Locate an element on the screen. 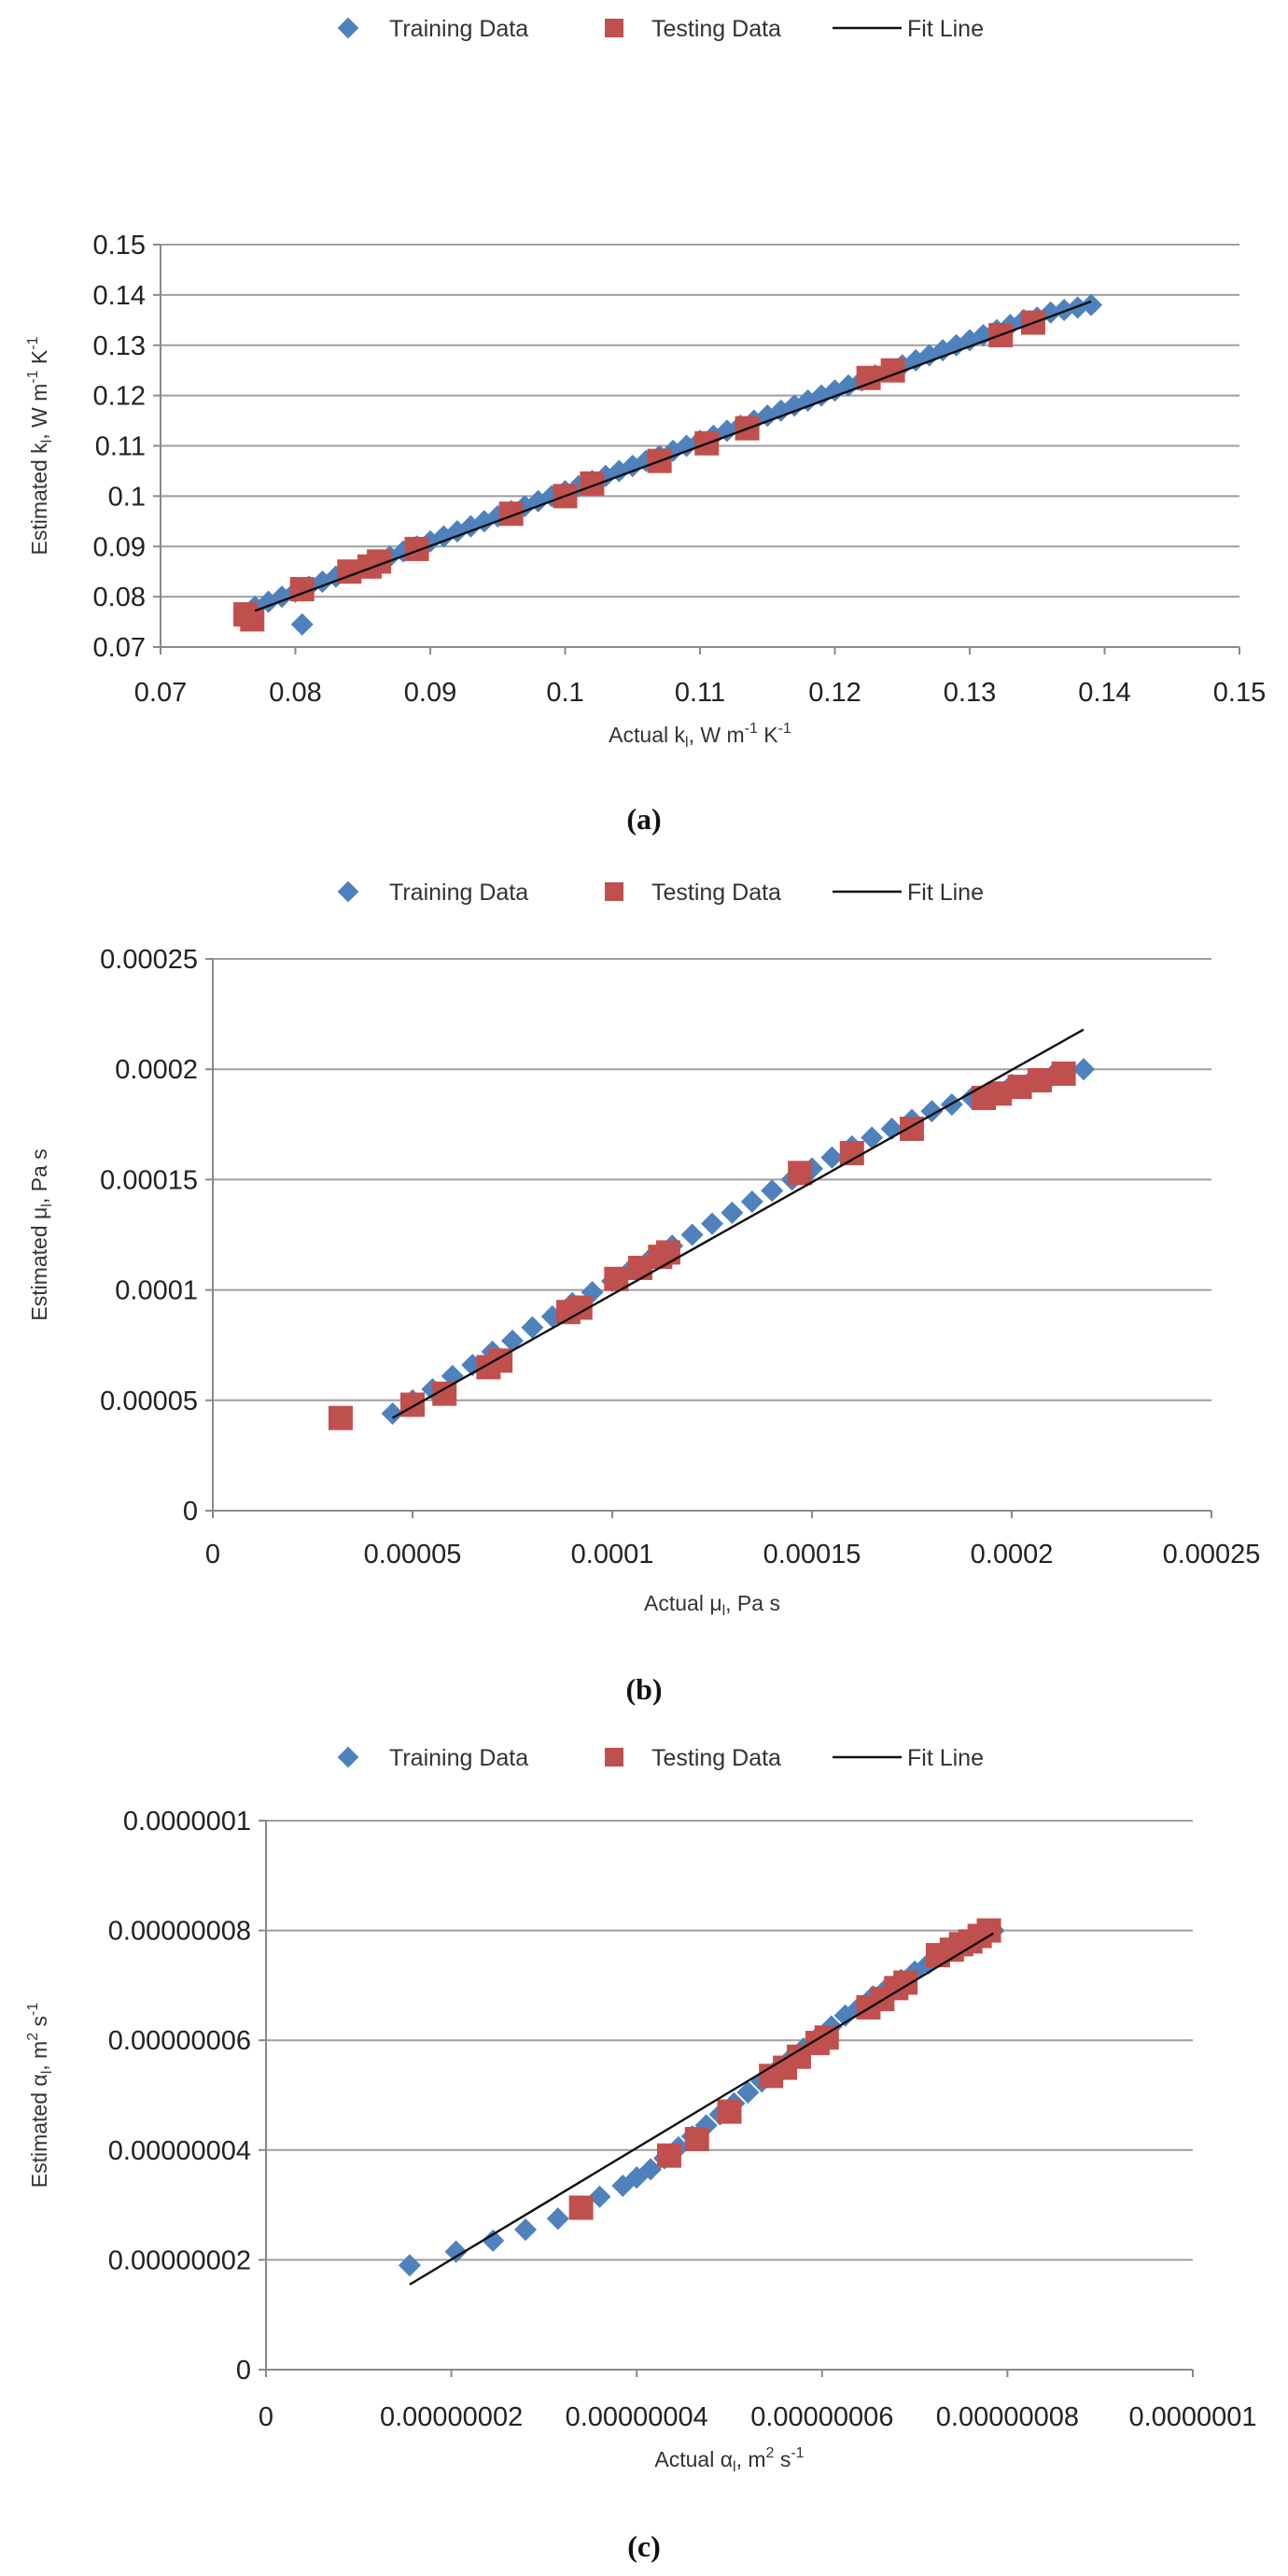  x-tick-label: 0.00000008 is located at coordinates (1008, 2417).